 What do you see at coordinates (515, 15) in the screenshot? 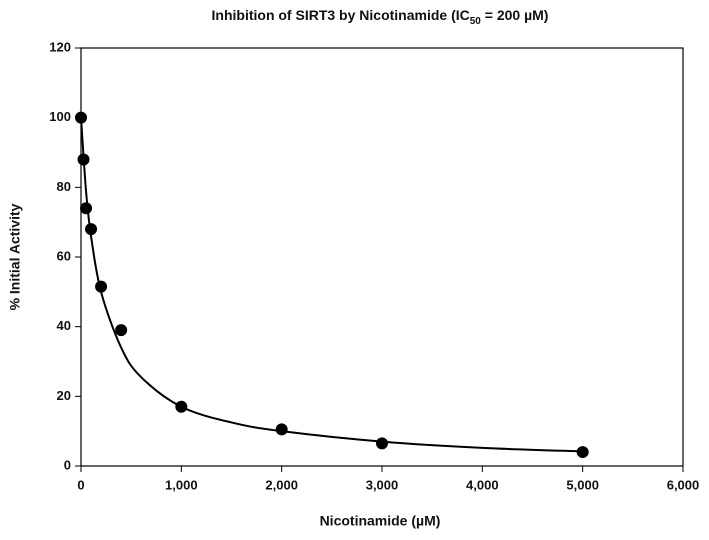
I see `title-part: = 200 µM)` at bounding box center [515, 15].